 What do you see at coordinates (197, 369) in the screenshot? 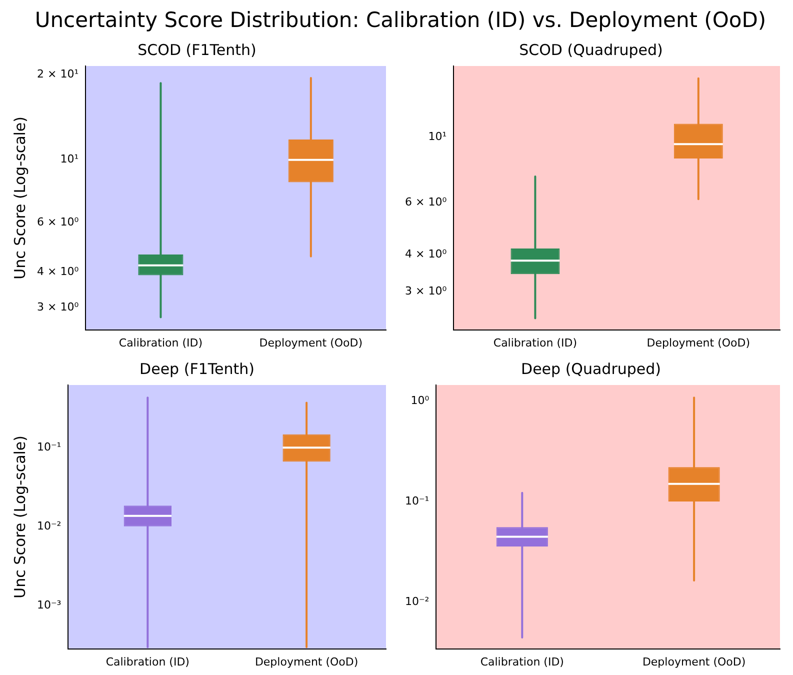
I see `chart-title: Deep (F1Tenth)` at bounding box center [197, 369].